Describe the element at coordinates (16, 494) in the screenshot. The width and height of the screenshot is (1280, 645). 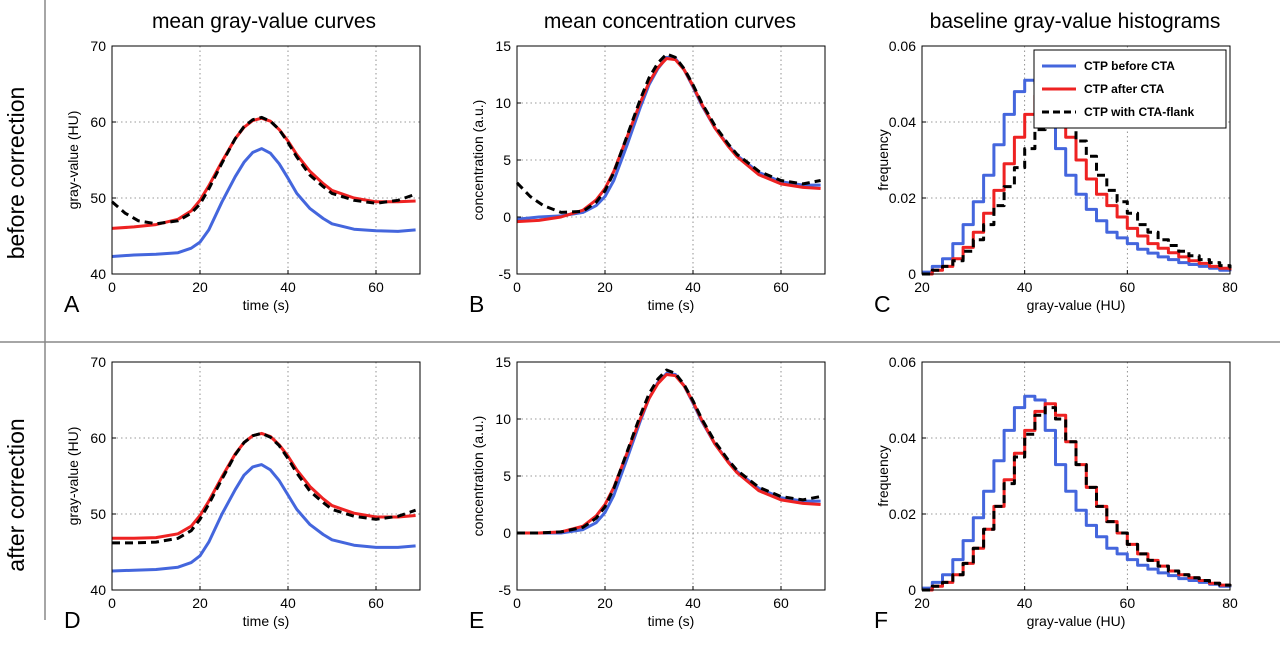
I see `row-label-after-correction: after correction` at that location.